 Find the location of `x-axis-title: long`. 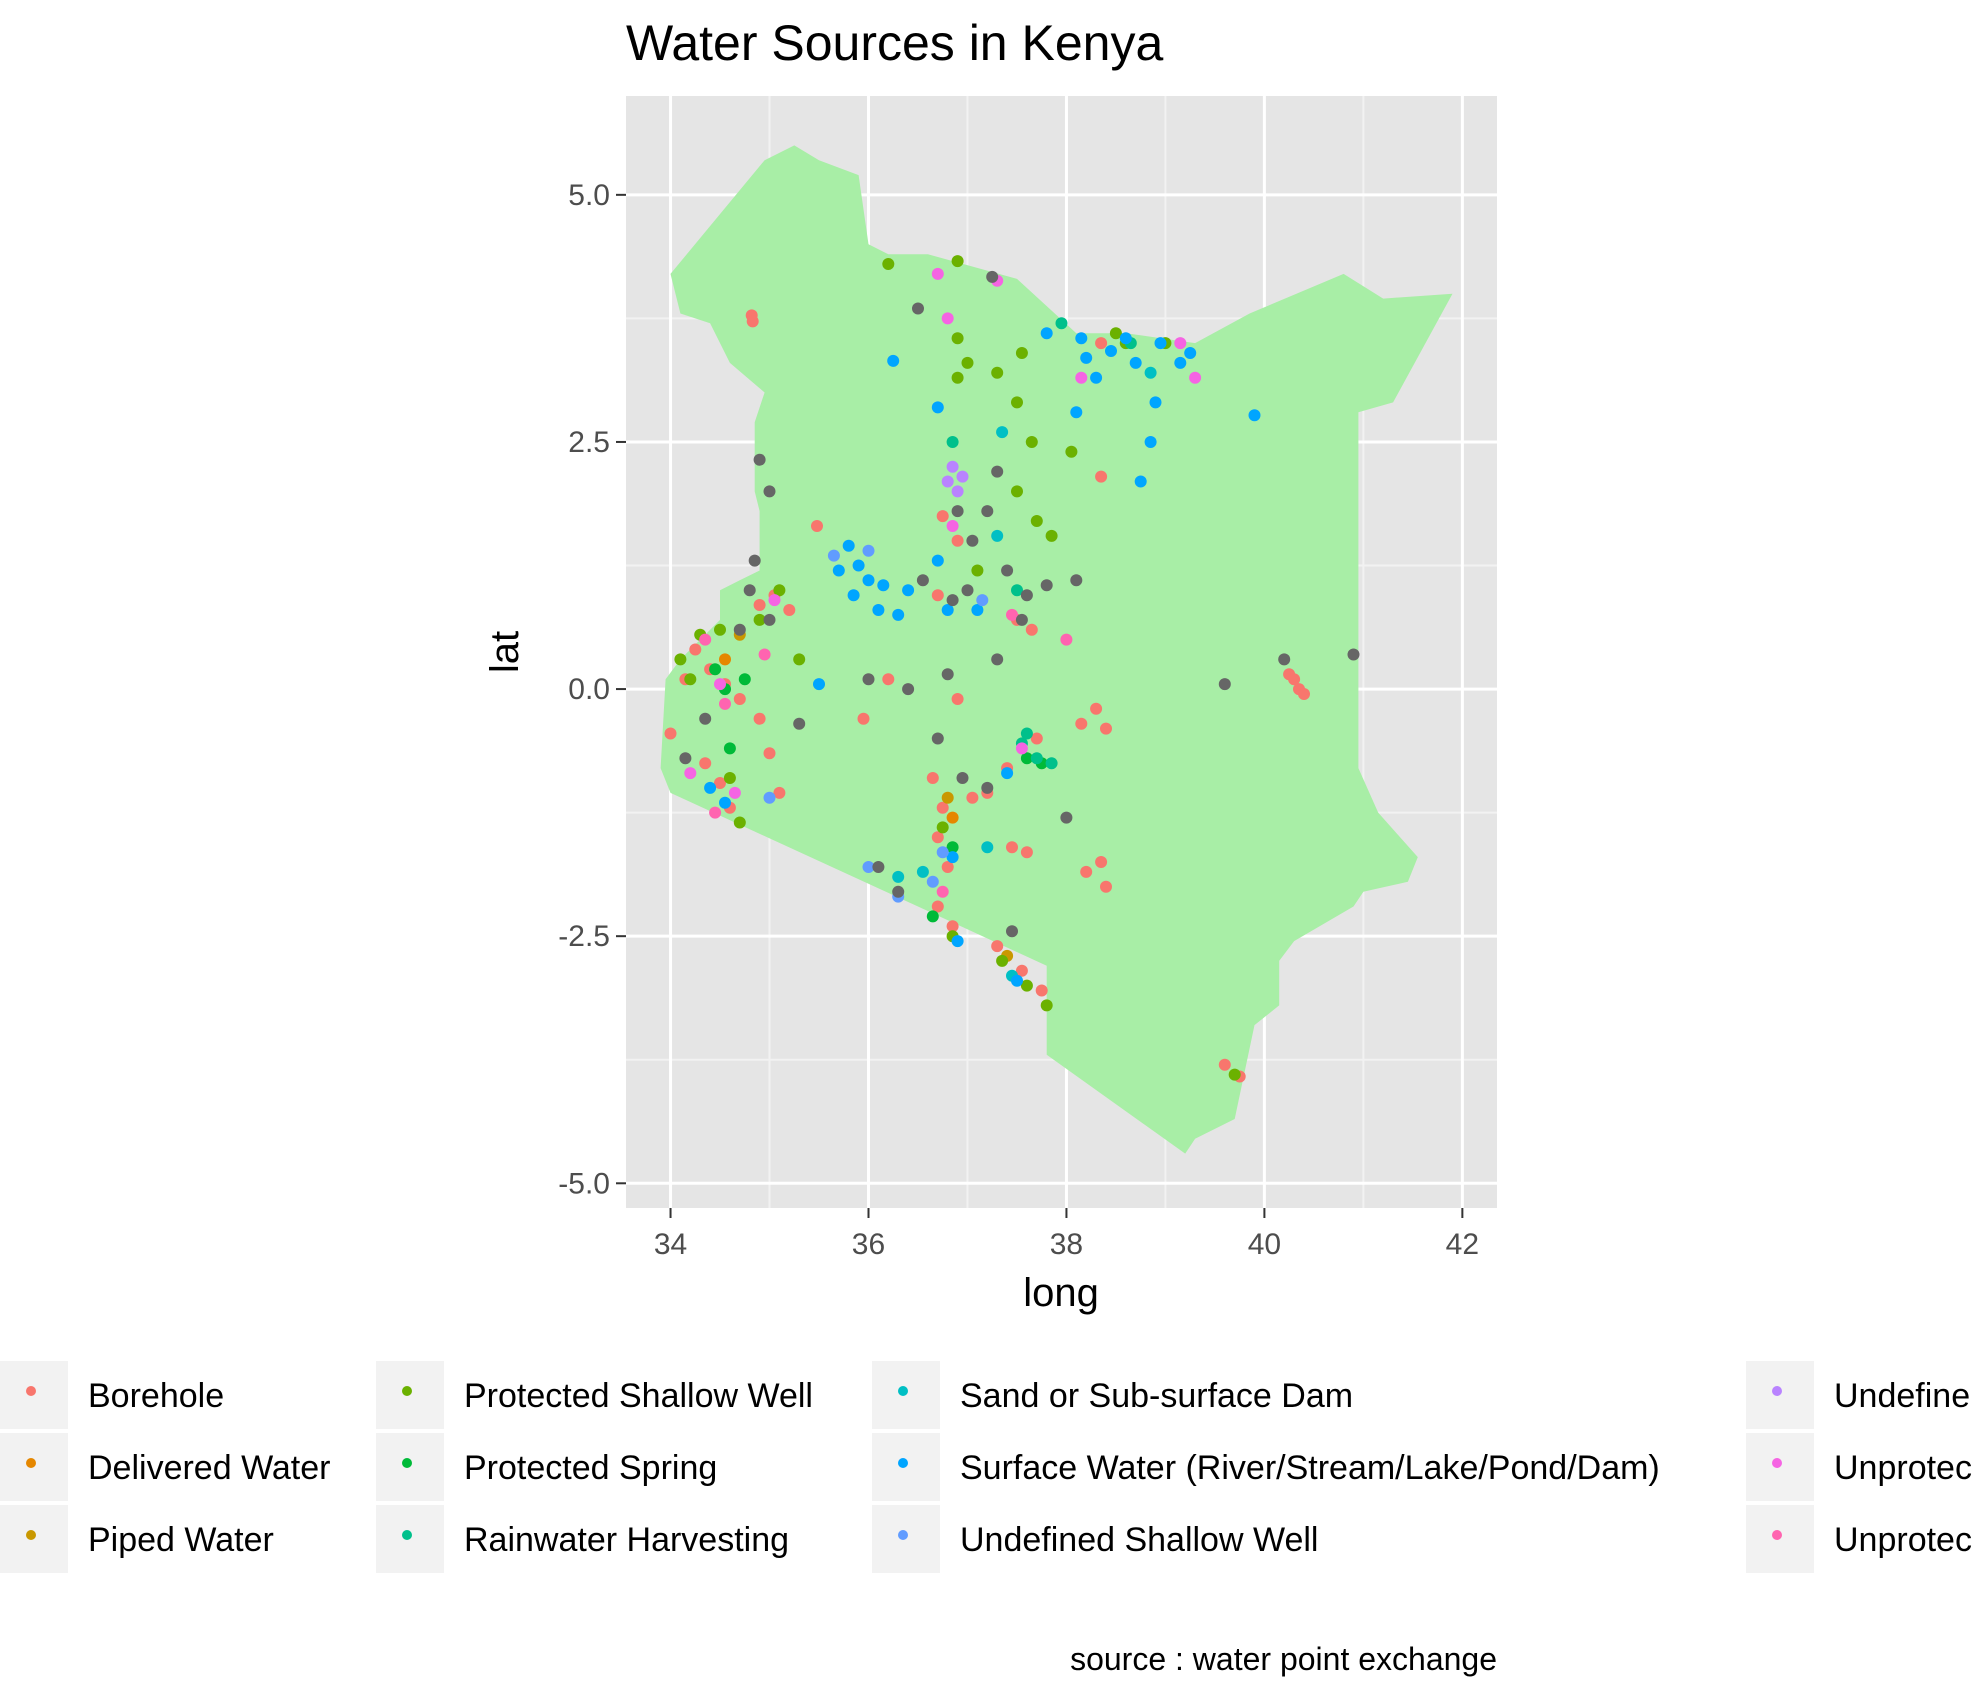

x-axis-title: long is located at coordinates (1061, 1293).